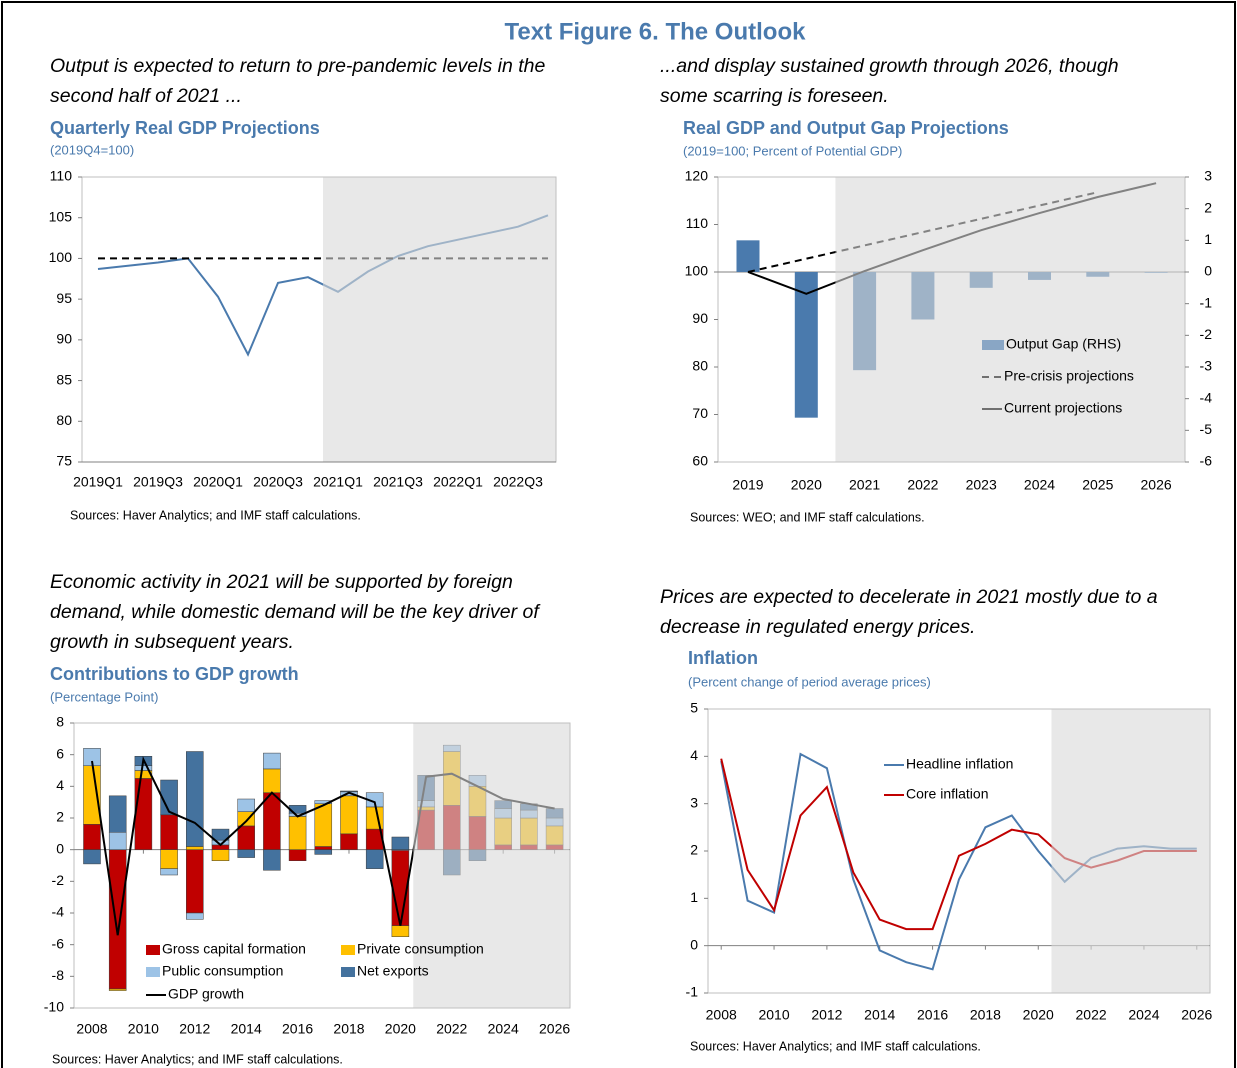 This screenshot has width=1237, height=1068. Describe the element at coordinates (700, 366) in the screenshot. I see `y-tick-label: 80` at that location.